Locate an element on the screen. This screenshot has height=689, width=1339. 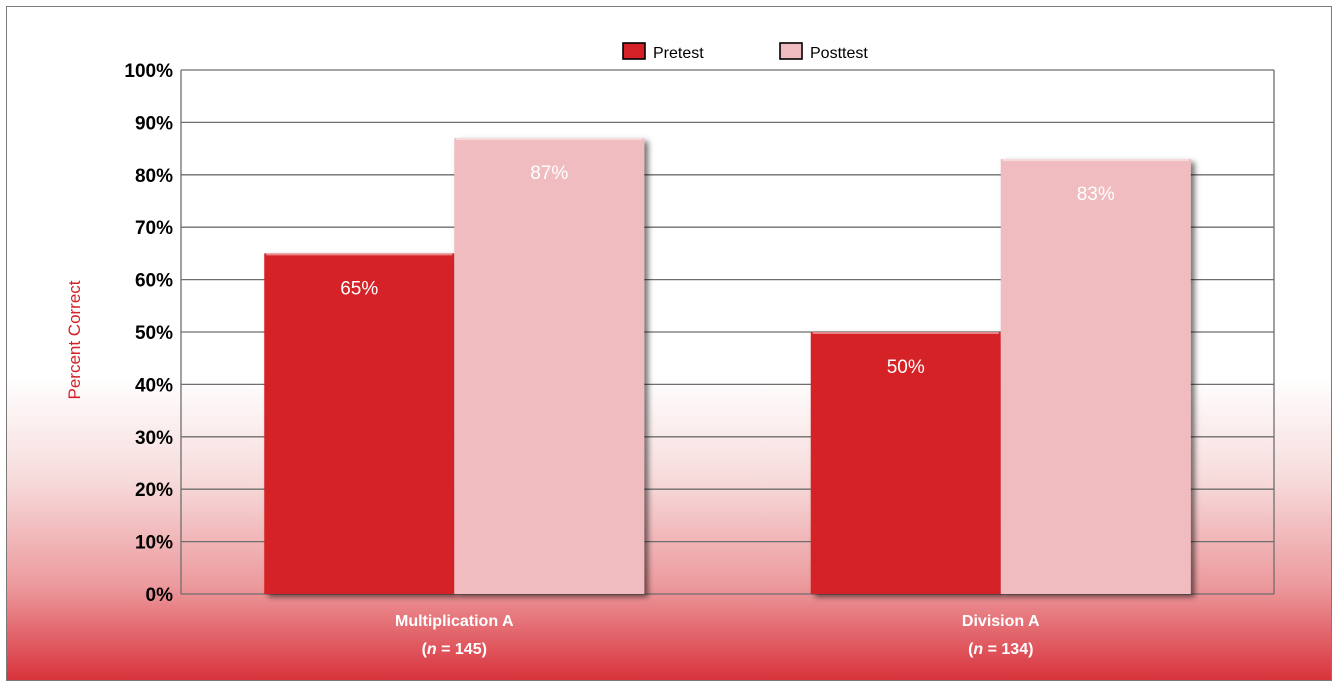
category-n-label: (n = 145) is located at coordinates (454, 649).